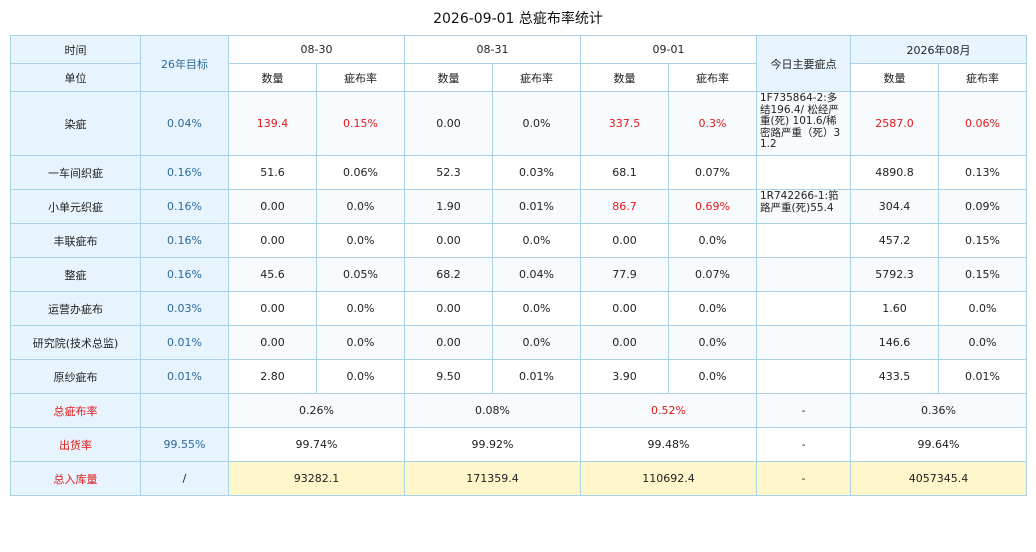 The height and width of the screenshot is (552, 1036). Describe the element at coordinates (668, 444) in the screenshot. I see `summary-cell: 99.48%` at that location.